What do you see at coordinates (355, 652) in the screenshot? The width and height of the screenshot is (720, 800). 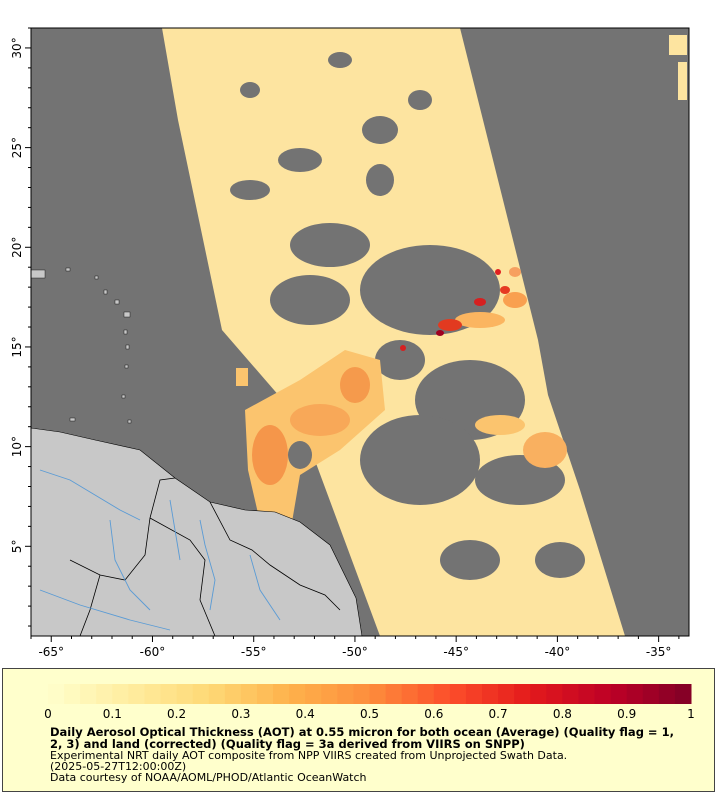 I see `x-tick-label: -50°` at bounding box center [355, 652].